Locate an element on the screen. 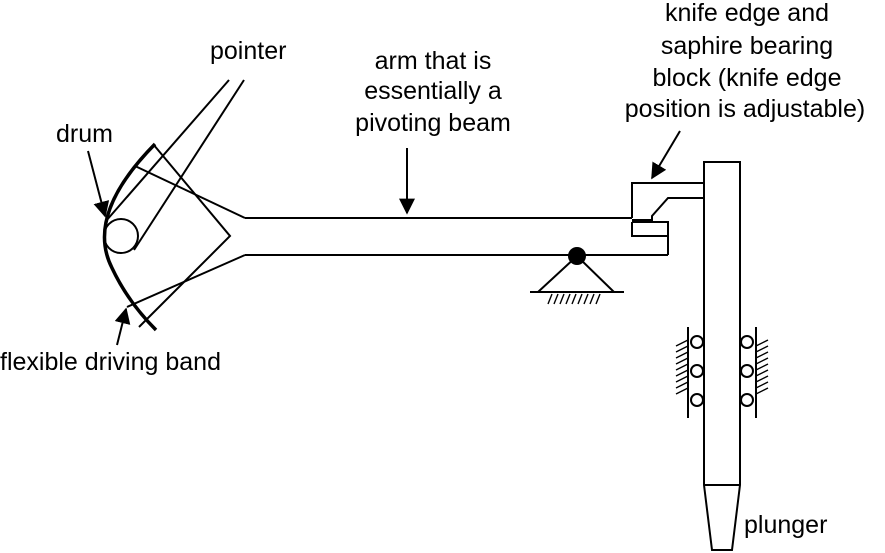  guide-ball-right-middle is located at coordinates (747, 371).